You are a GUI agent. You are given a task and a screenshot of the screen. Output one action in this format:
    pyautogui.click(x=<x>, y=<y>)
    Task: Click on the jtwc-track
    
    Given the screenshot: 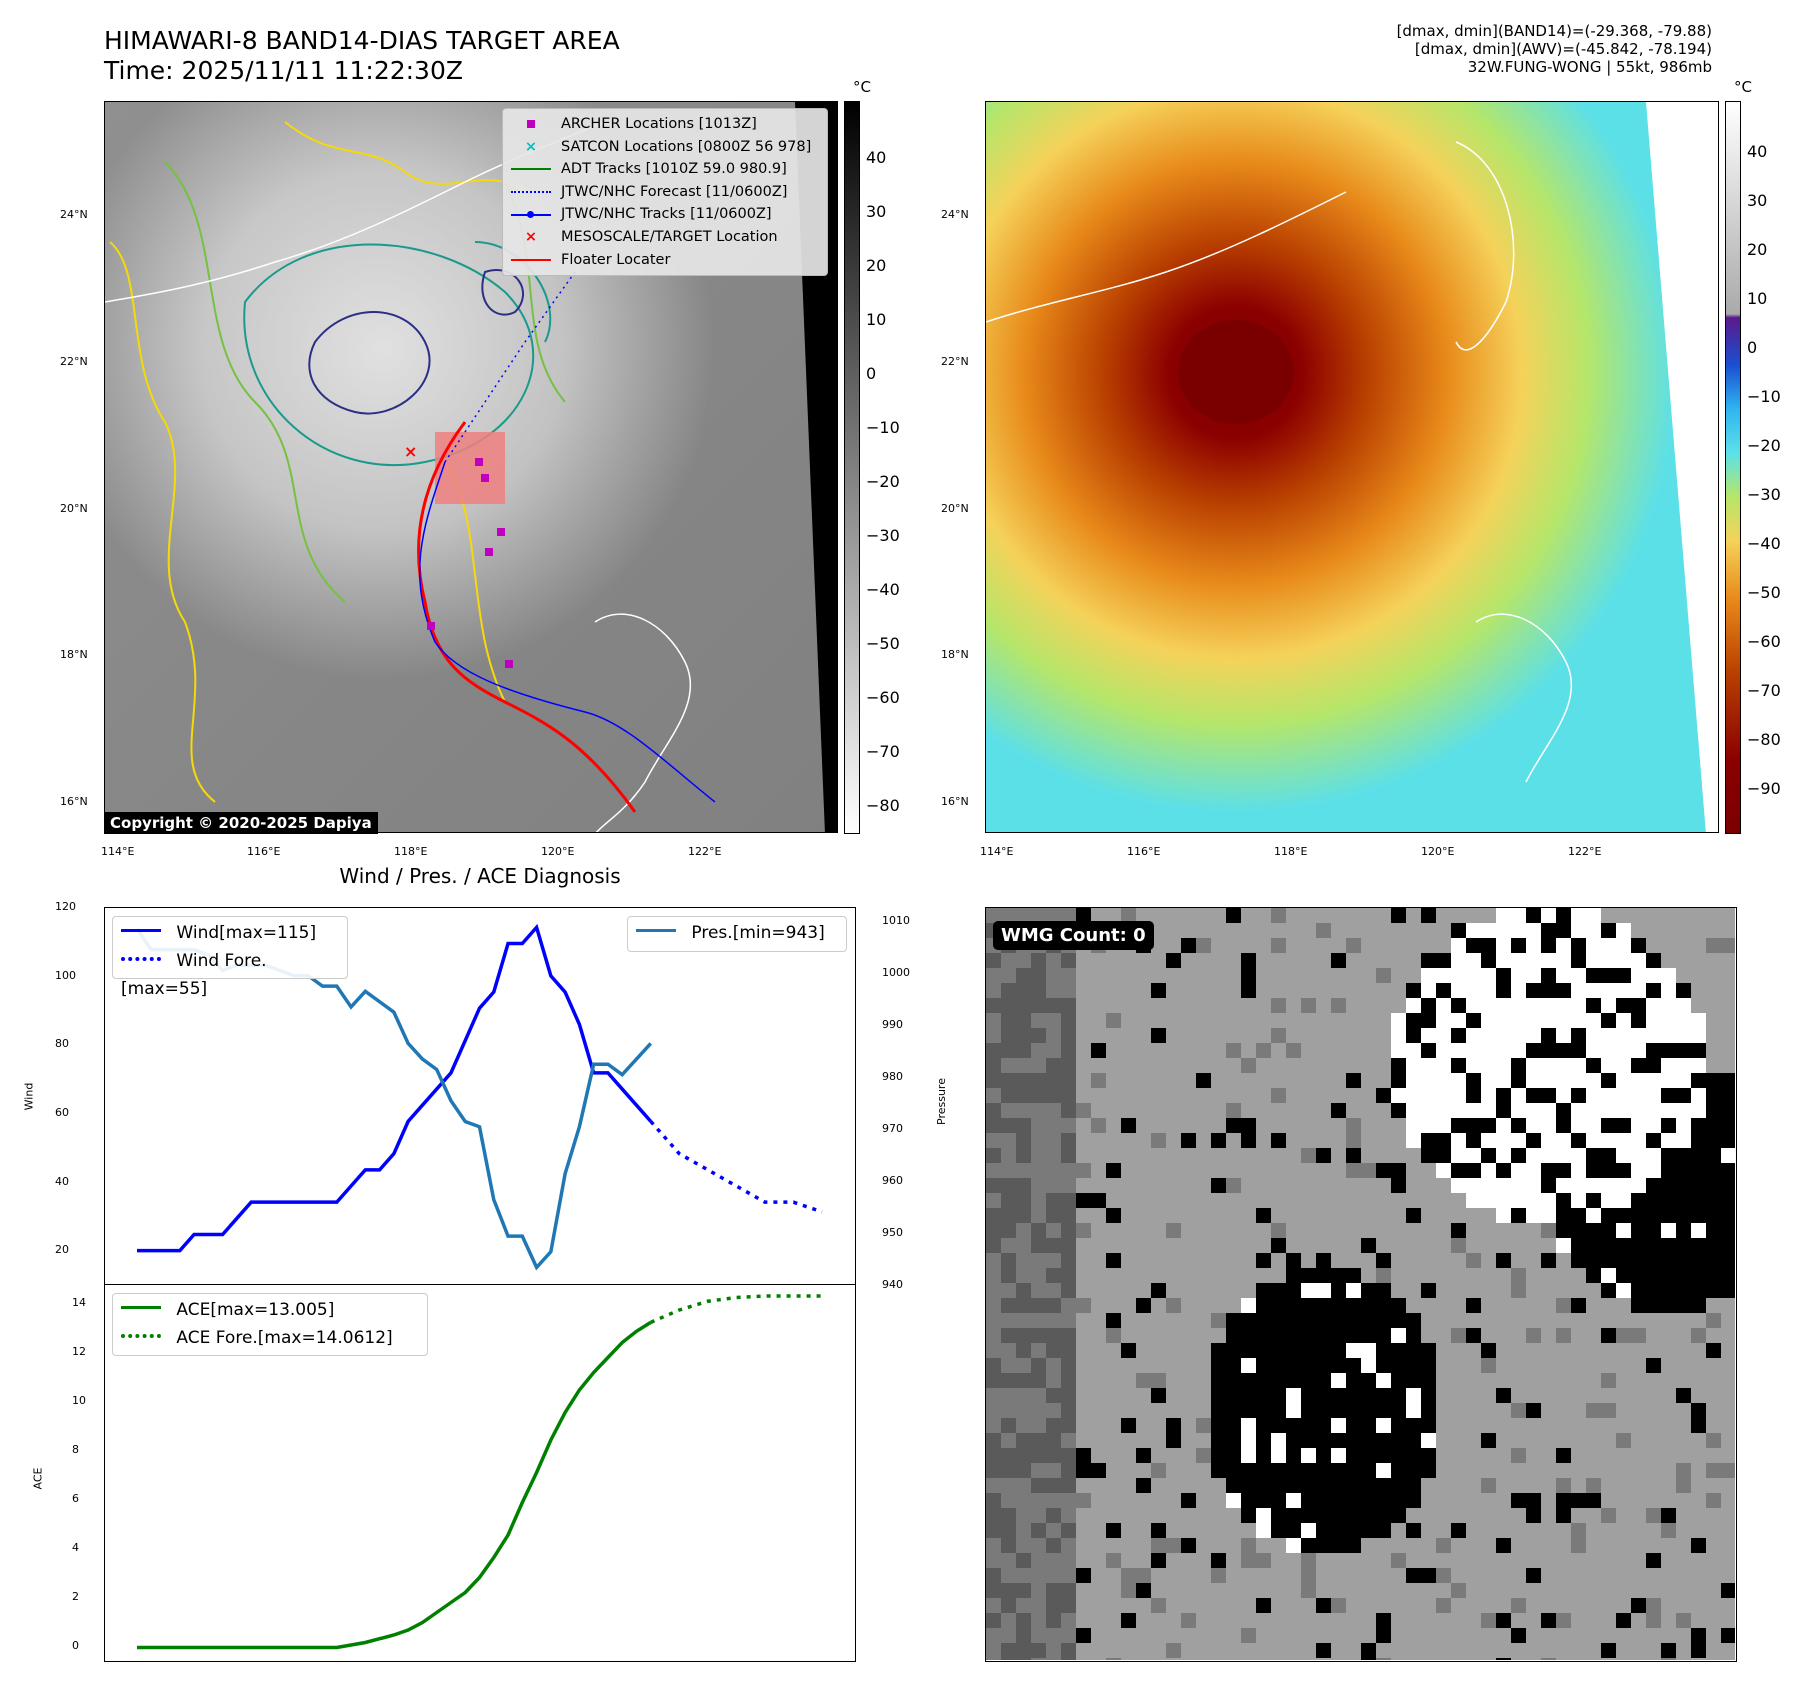 What is the action you would take?
    pyautogui.click(x=567, y=537)
    